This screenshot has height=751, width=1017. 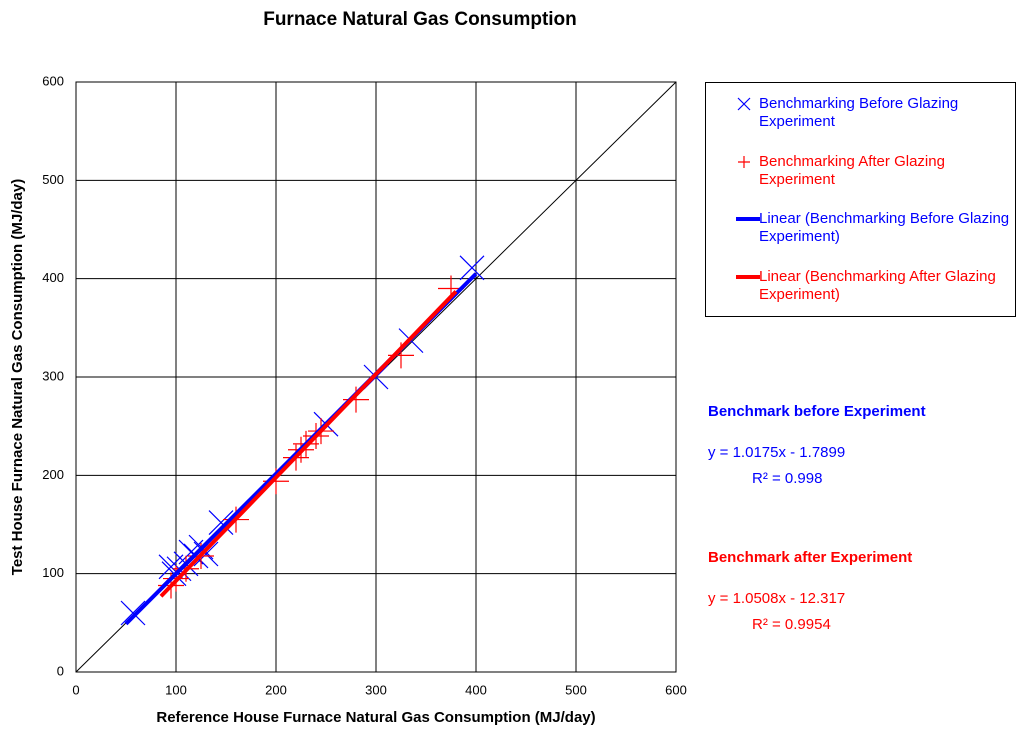 What do you see at coordinates (276, 689) in the screenshot?
I see `x-tick-label: 200` at bounding box center [276, 689].